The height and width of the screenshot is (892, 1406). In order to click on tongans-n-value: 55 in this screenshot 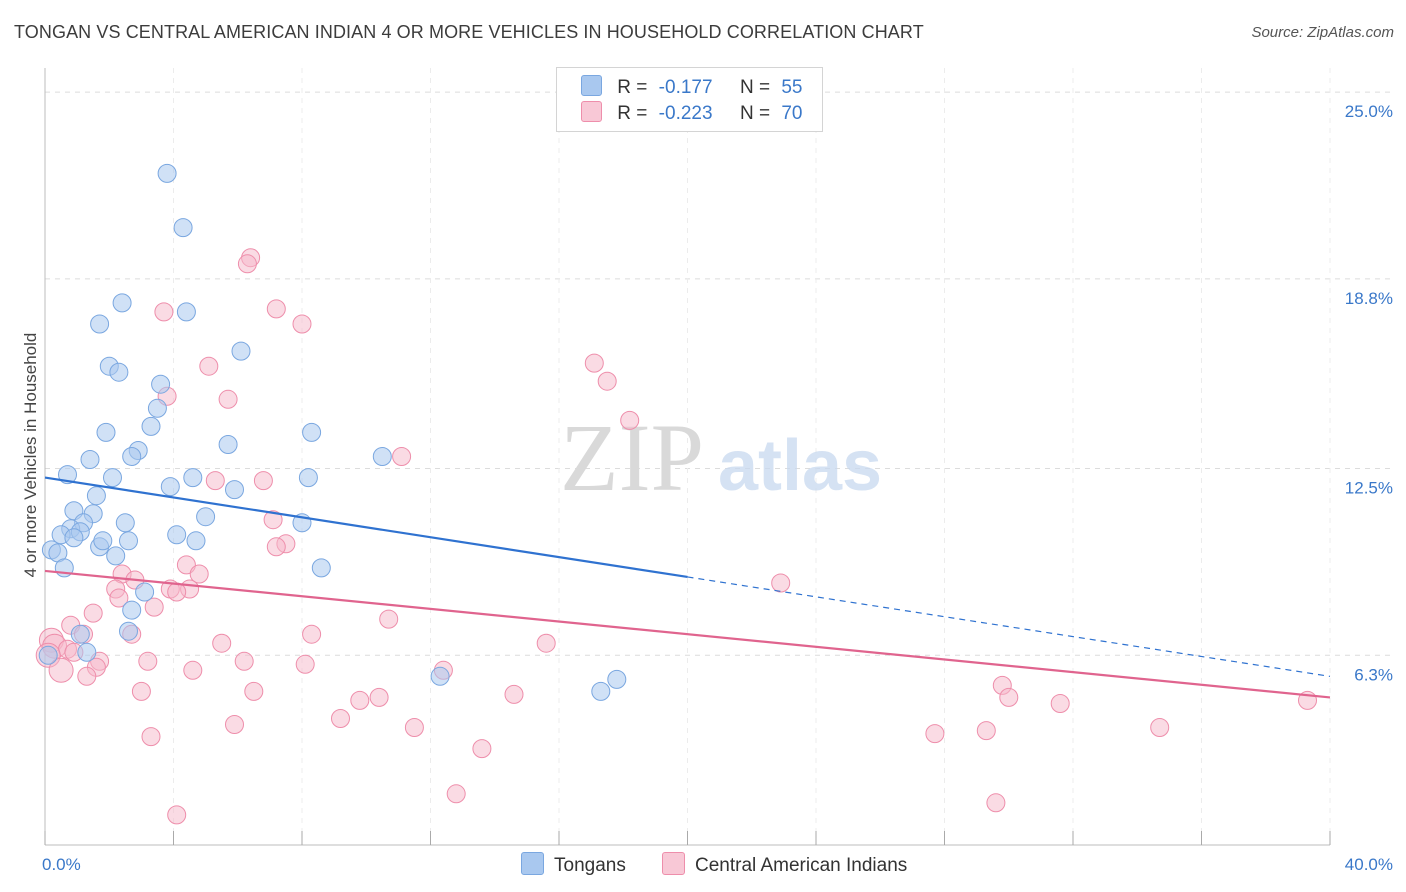, I will do `click(792, 87)`.